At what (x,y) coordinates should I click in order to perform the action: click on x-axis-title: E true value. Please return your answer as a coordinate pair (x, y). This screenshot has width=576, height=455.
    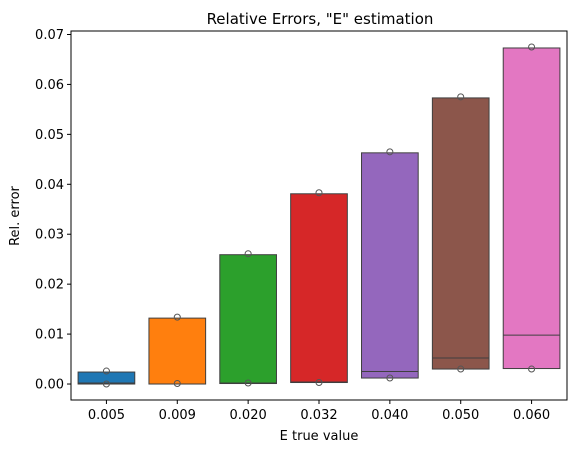
    Looking at the image, I should click on (319, 436).